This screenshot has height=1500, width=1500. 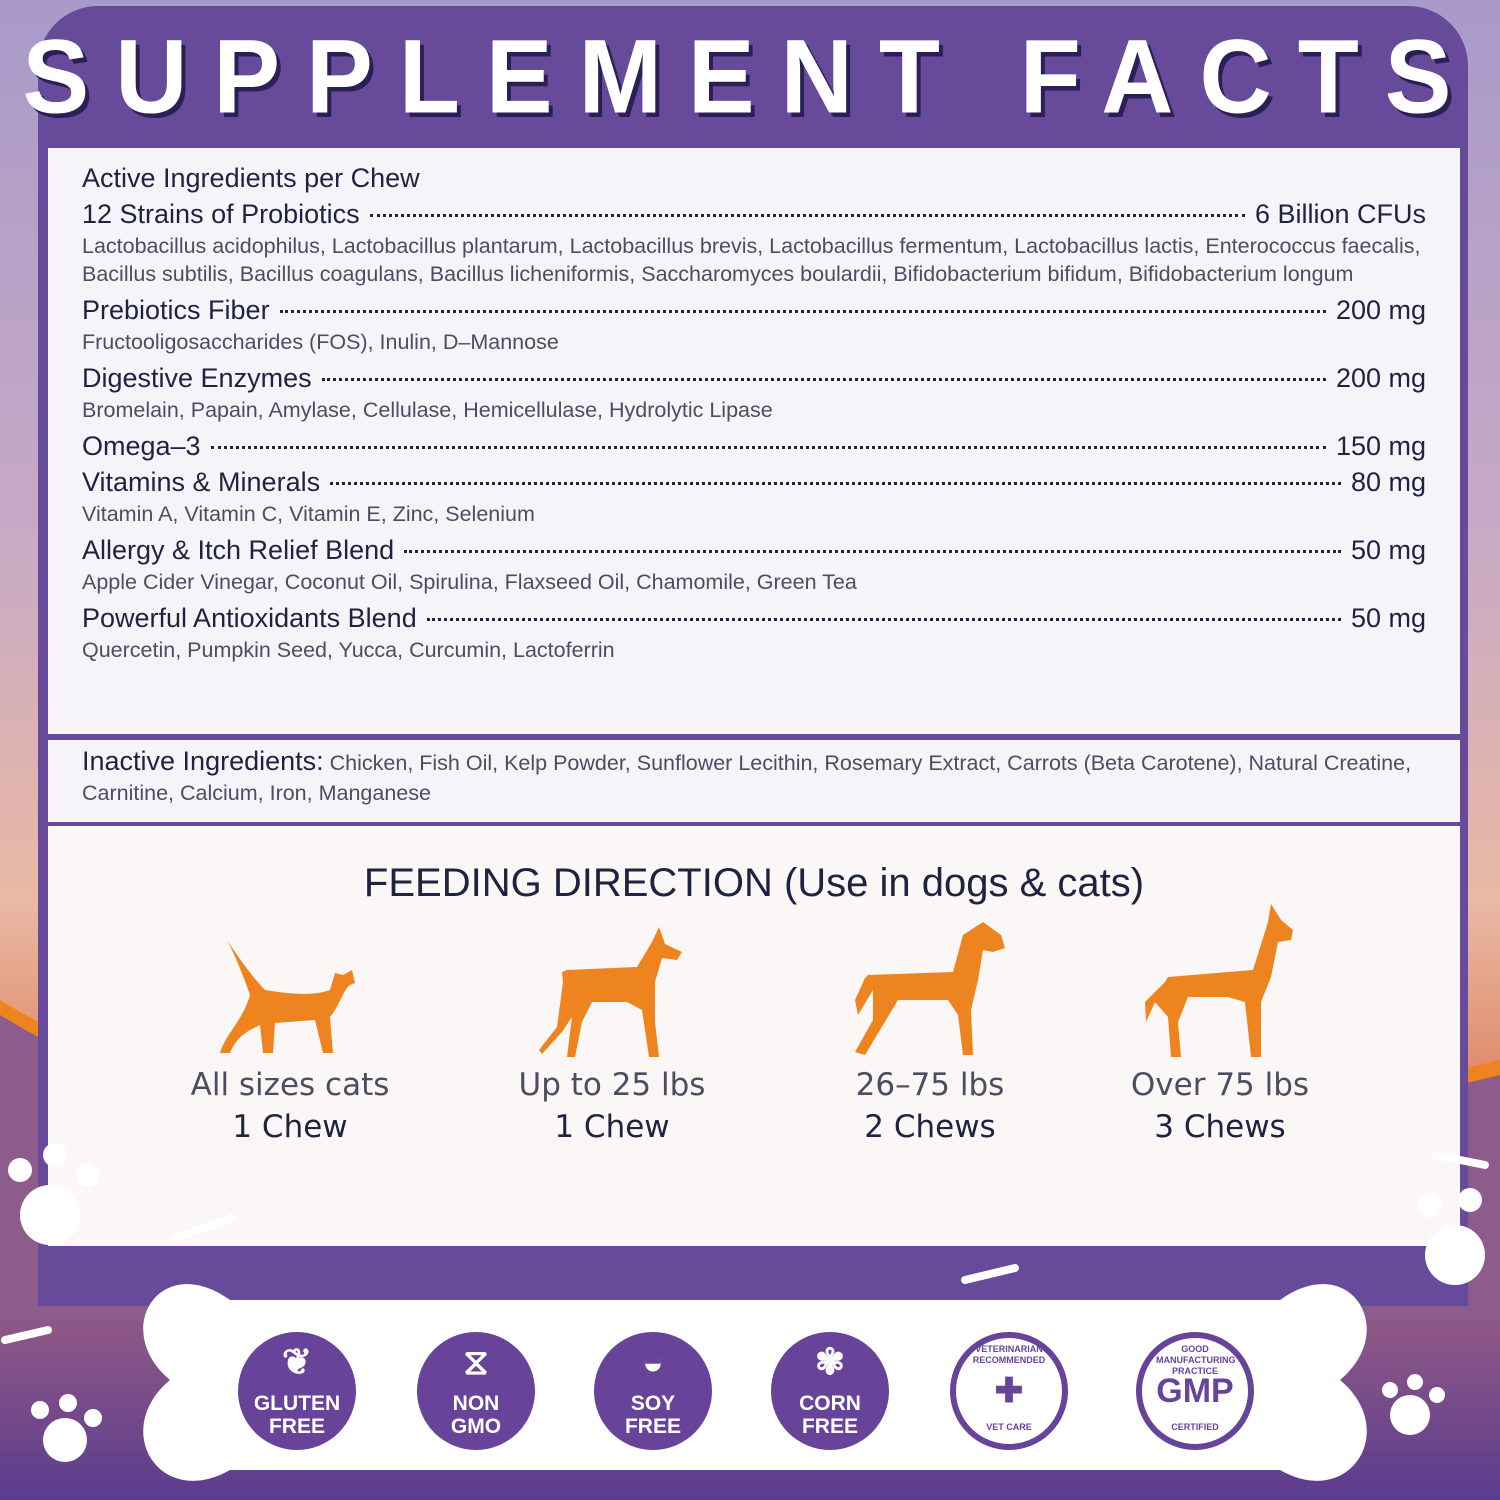 I want to click on wheat-icon: ❦, so click(x=297, y=1361).